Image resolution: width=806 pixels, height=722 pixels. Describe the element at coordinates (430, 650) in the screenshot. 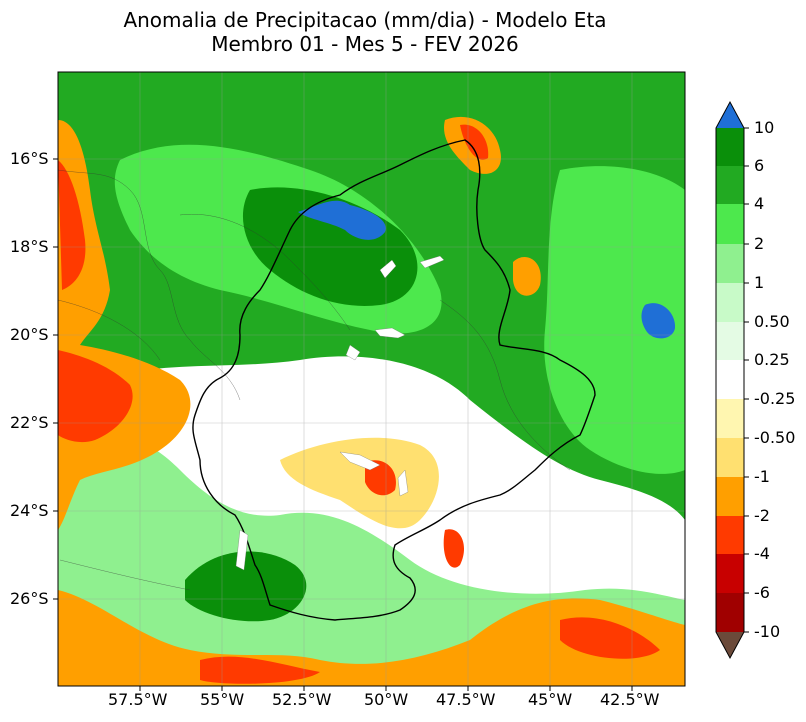

I see `red-zone-south` at that location.